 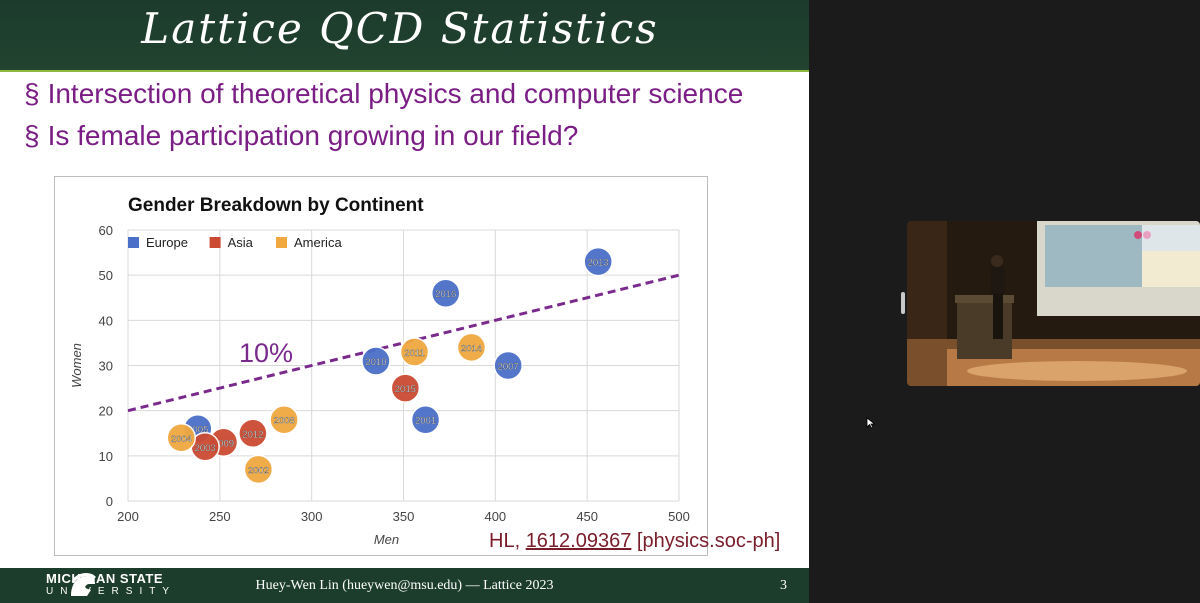 I want to click on data-point-label: 2013, so click(x=598, y=263).